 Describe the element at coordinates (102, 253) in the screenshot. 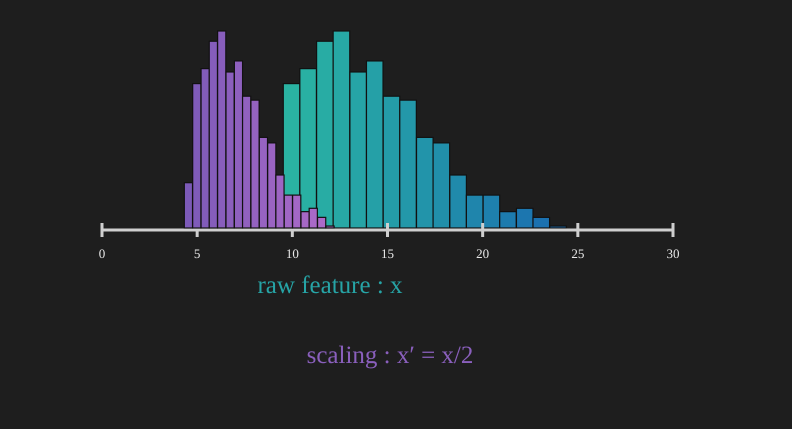

I see `x-tick-label: 0` at that location.